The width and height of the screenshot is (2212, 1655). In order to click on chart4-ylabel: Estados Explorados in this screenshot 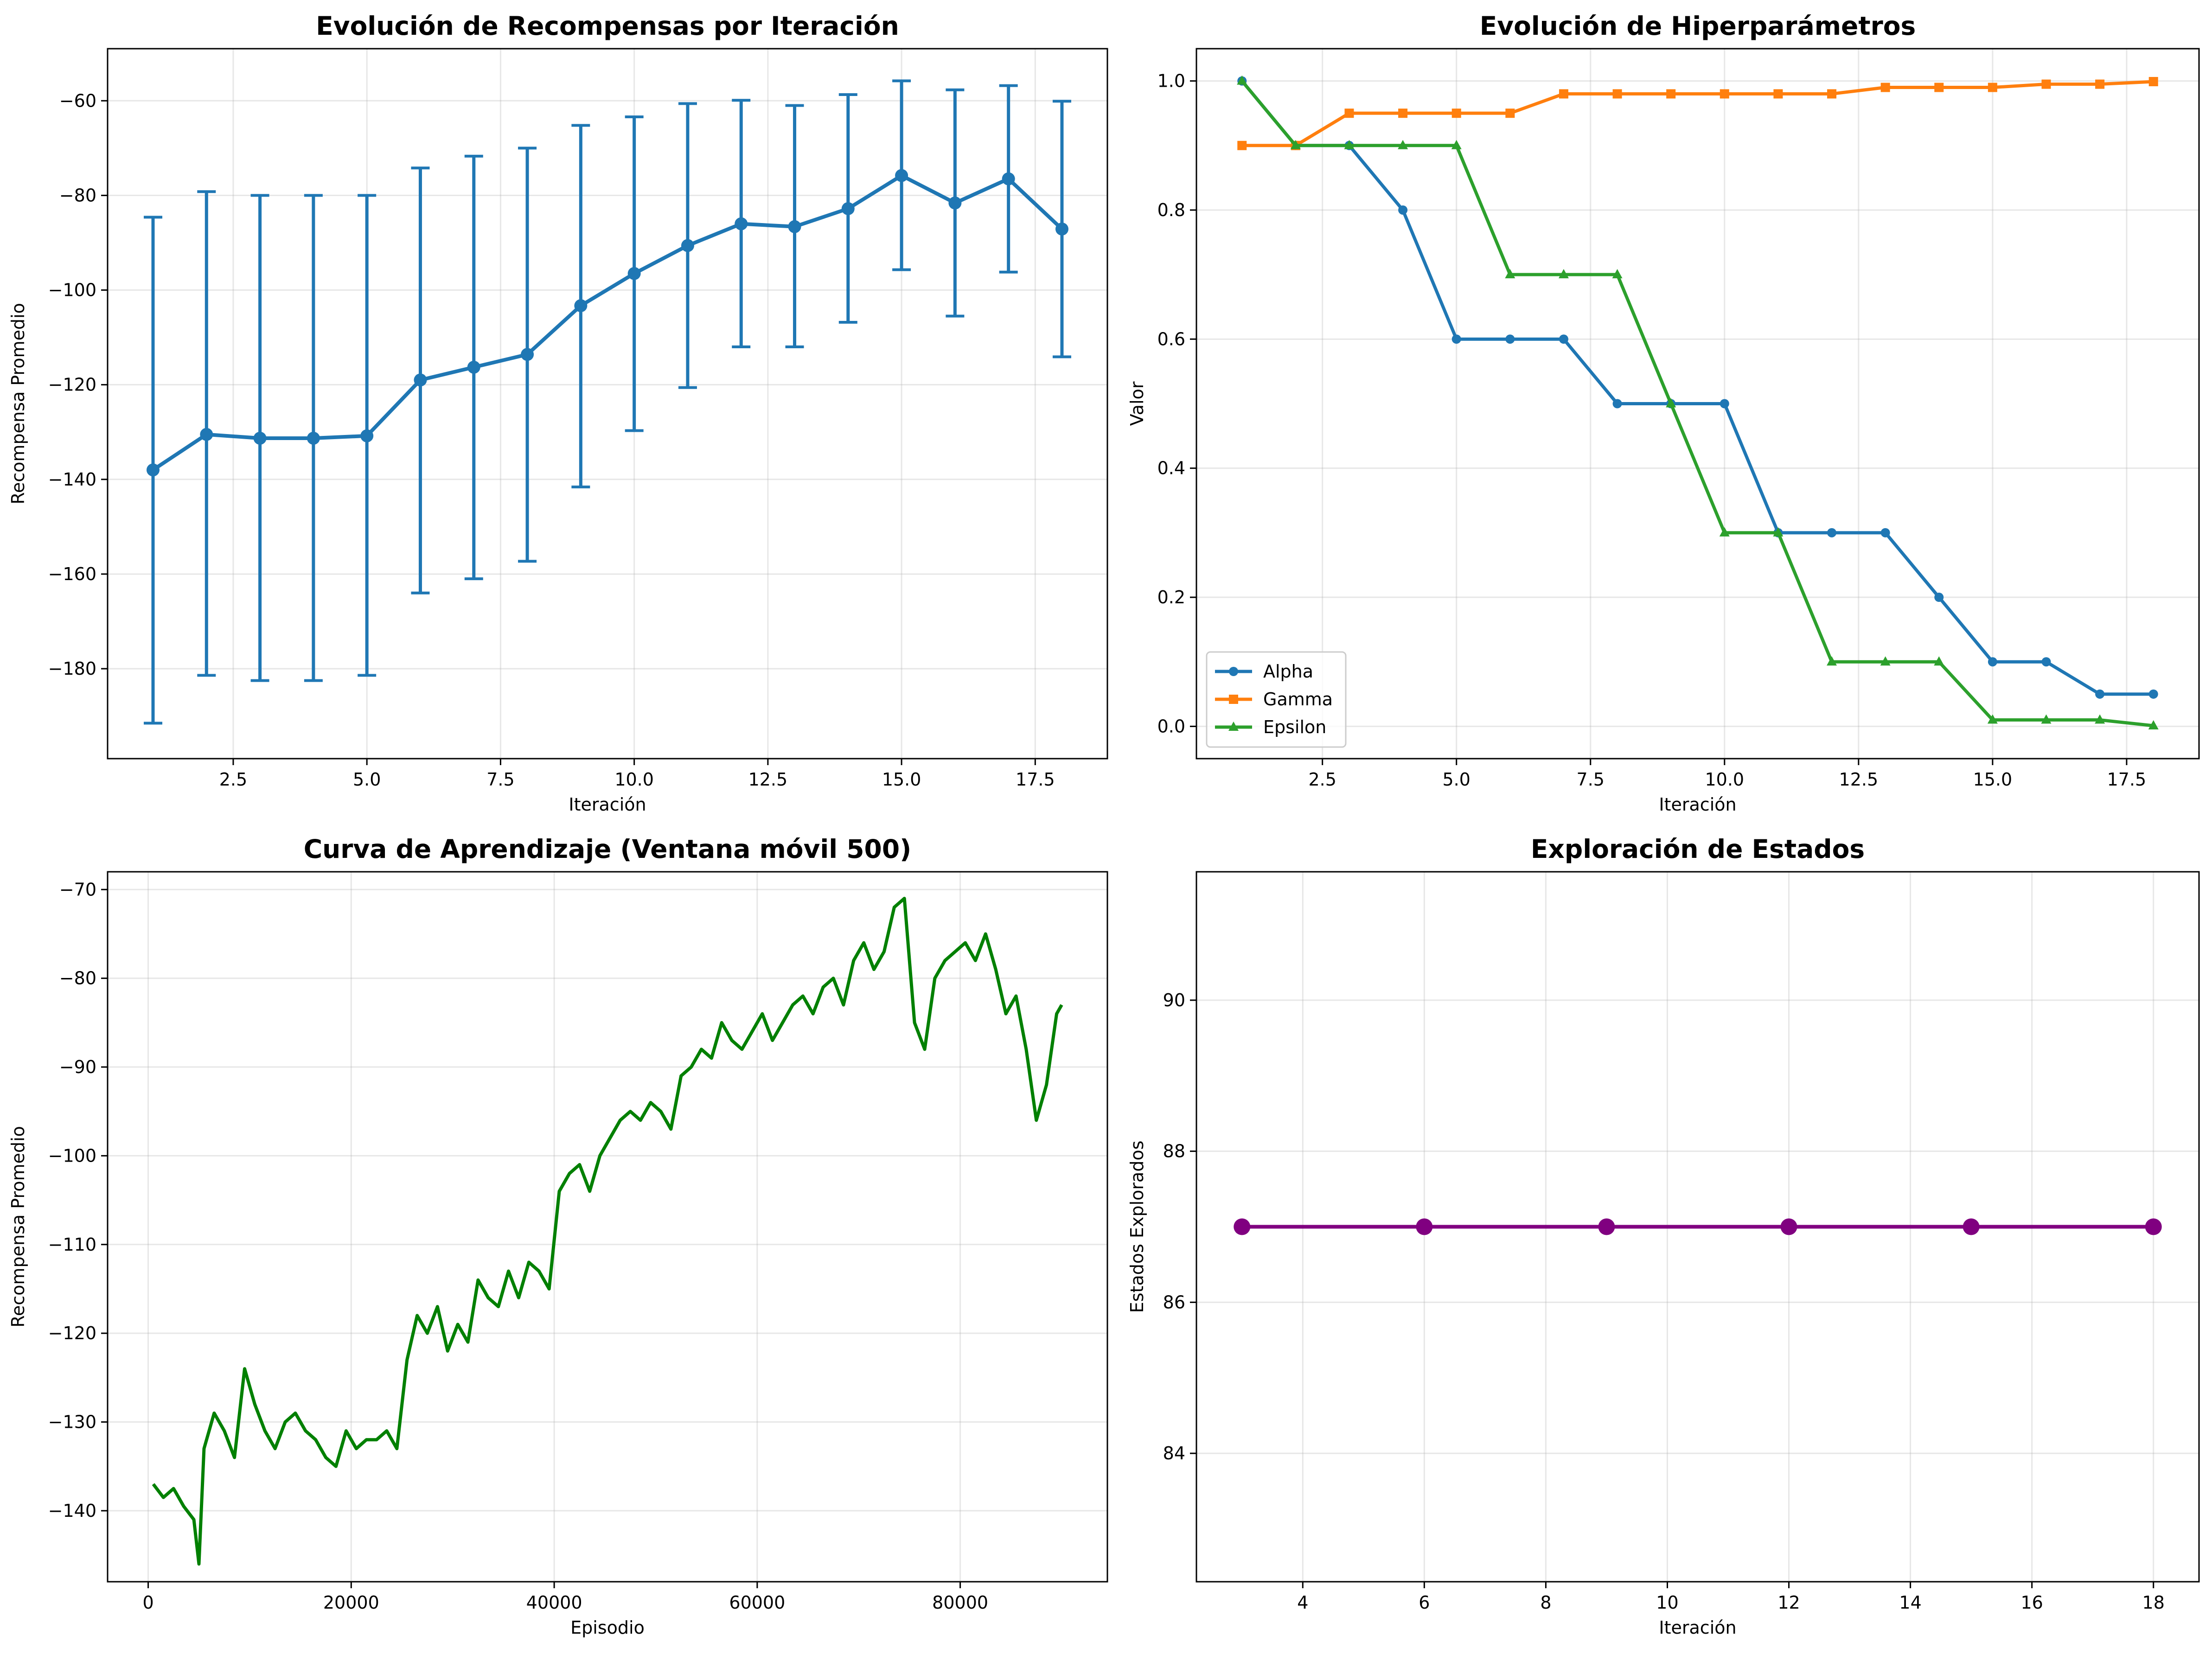, I will do `click(1137, 1227)`.